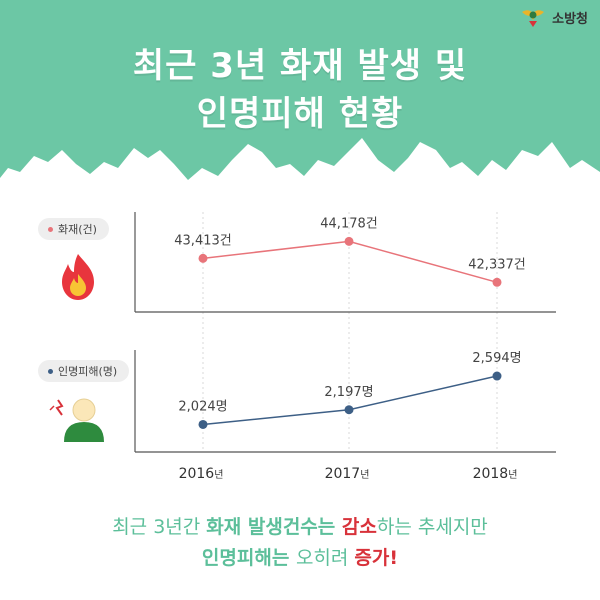 This screenshot has width=600, height=600. Describe the element at coordinates (248, 558) in the screenshot. I see `summary-text-e: 인명피해는` at that location.